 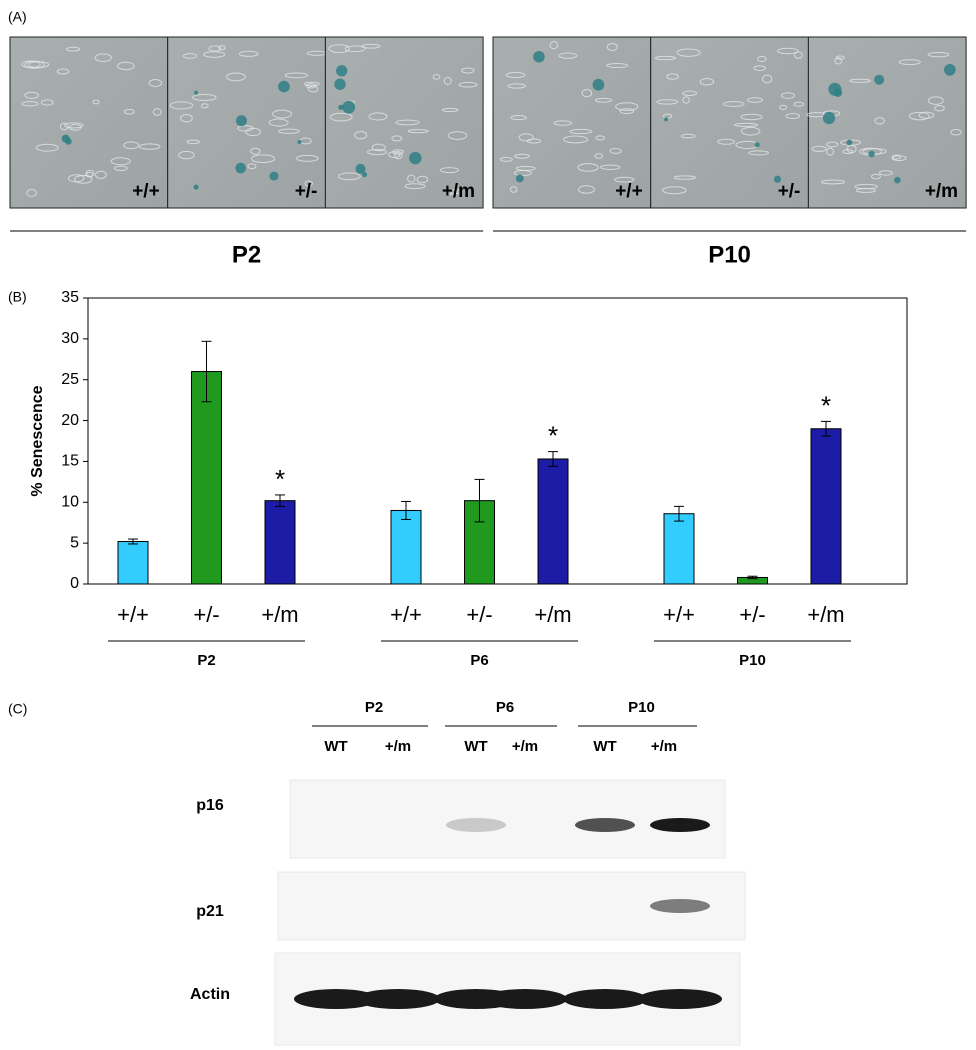 I want to click on group-label: P10, so click(x=752, y=660).